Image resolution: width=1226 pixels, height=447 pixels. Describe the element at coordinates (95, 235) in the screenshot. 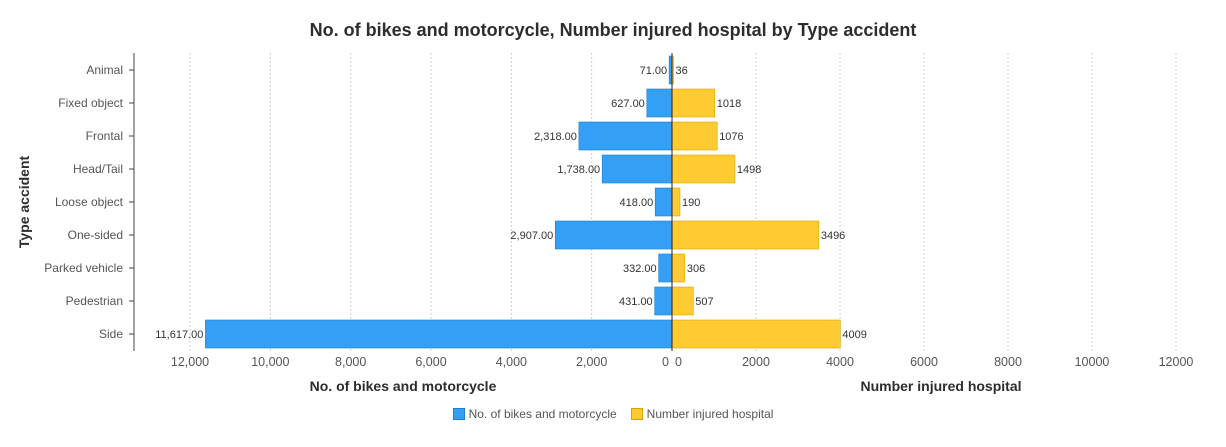

I see `category-label: One-sided` at that location.